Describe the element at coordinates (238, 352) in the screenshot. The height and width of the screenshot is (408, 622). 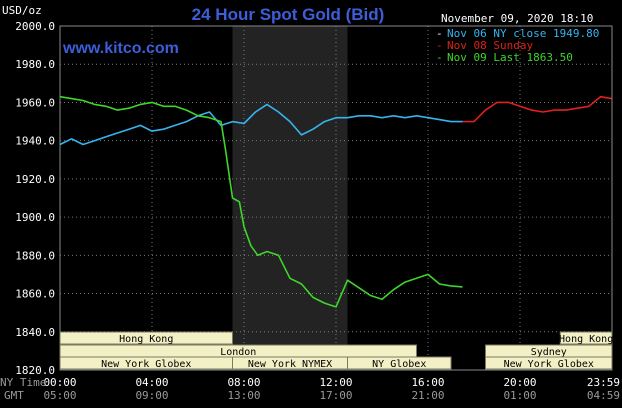
I see `market-session-label: London` at that location.